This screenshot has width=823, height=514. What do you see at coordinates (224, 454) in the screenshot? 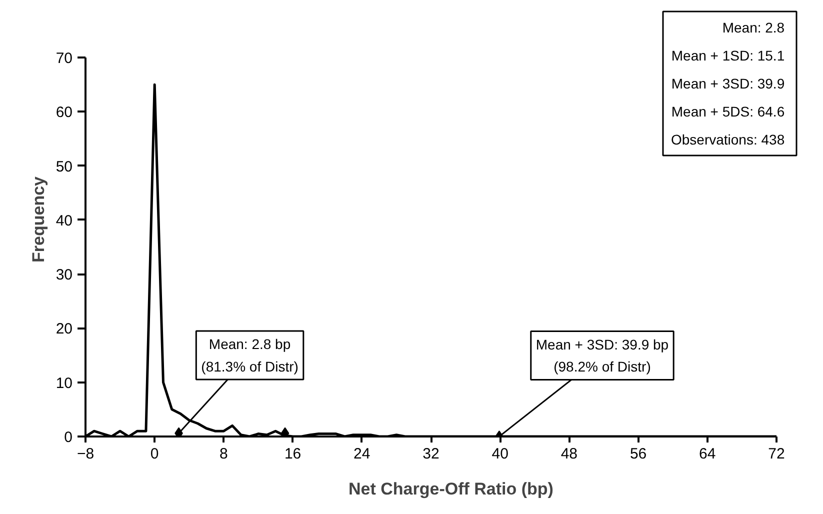
I see `x-tick-label: 8` at bounding box center [224, 454].